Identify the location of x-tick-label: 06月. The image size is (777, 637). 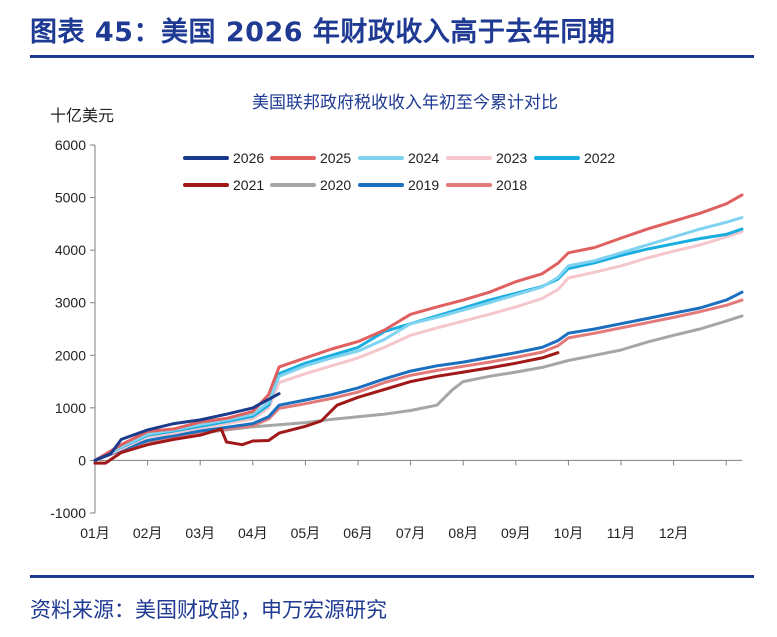
(358, 533).